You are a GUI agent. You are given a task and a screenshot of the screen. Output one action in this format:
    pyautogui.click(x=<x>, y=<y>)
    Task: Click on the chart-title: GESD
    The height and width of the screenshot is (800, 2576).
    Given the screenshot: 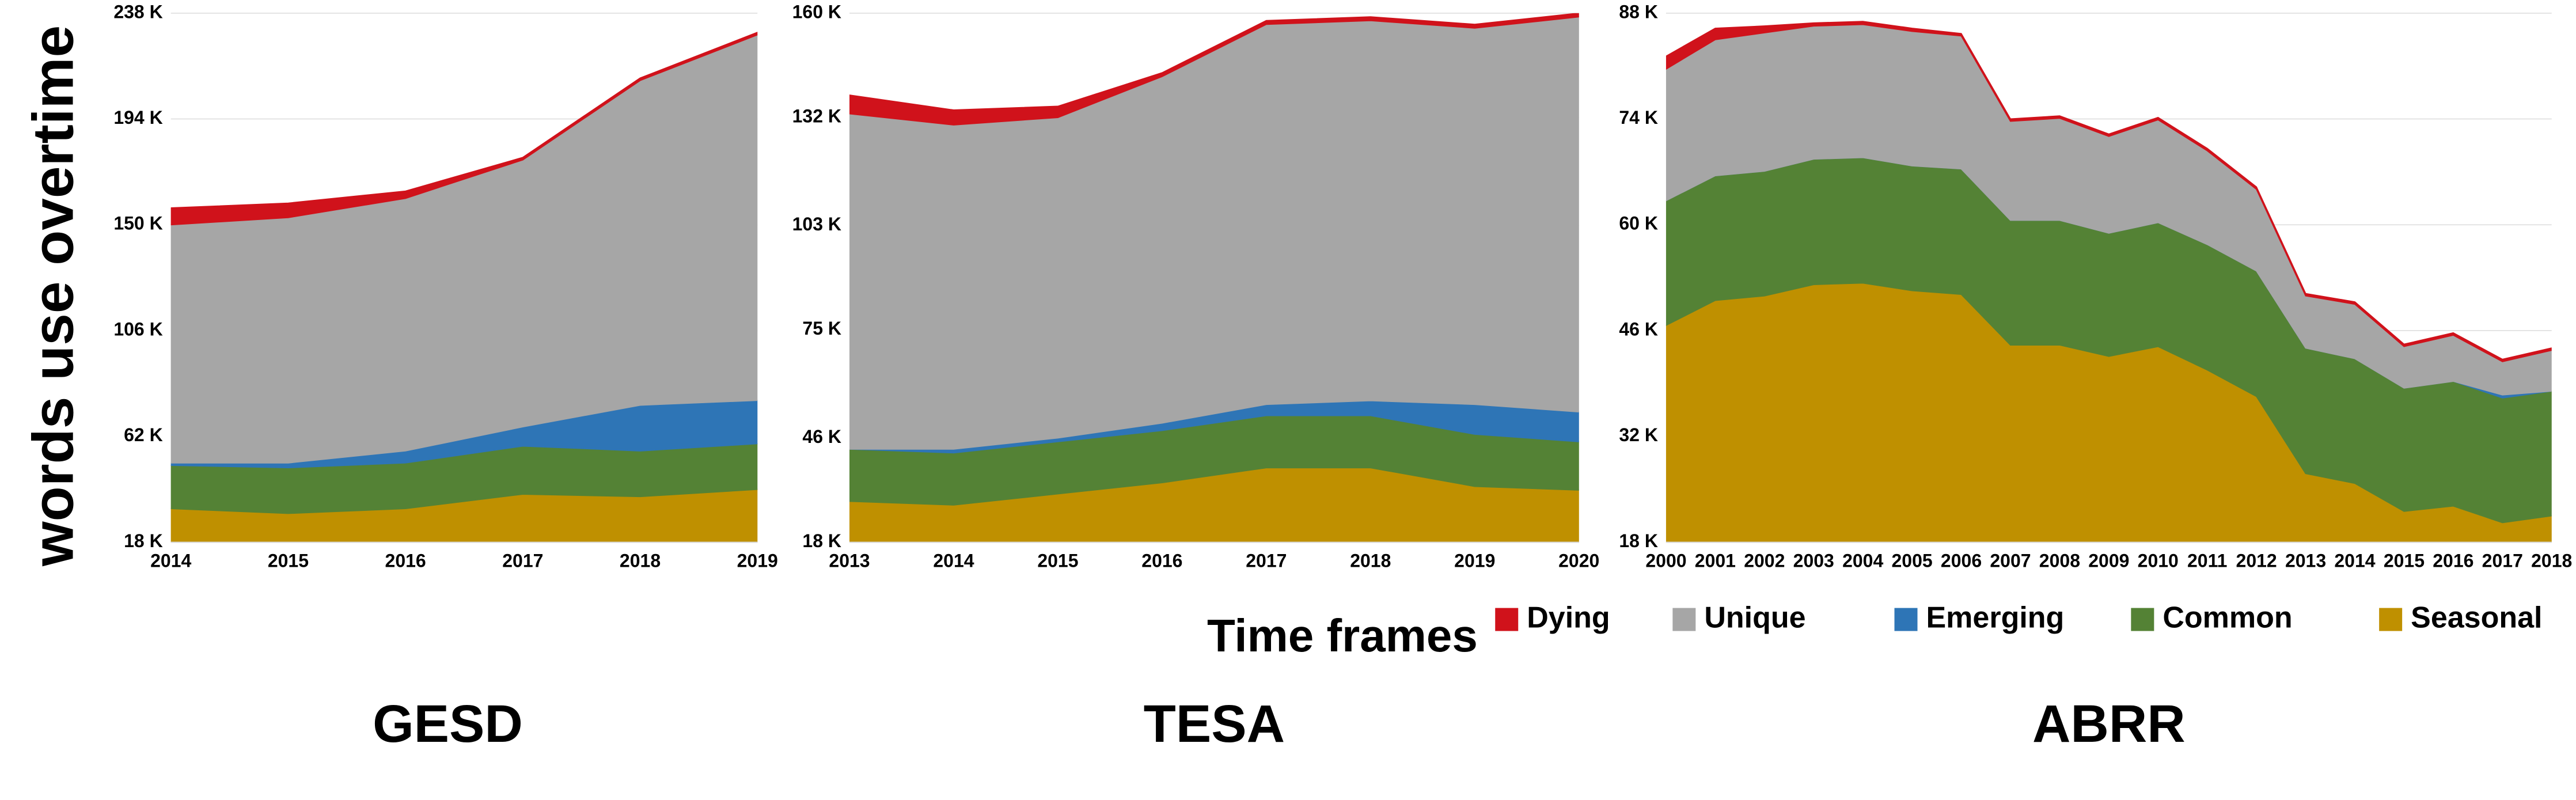 What is the action you would take?
    pyautogui.click(x=448, y=724)
    